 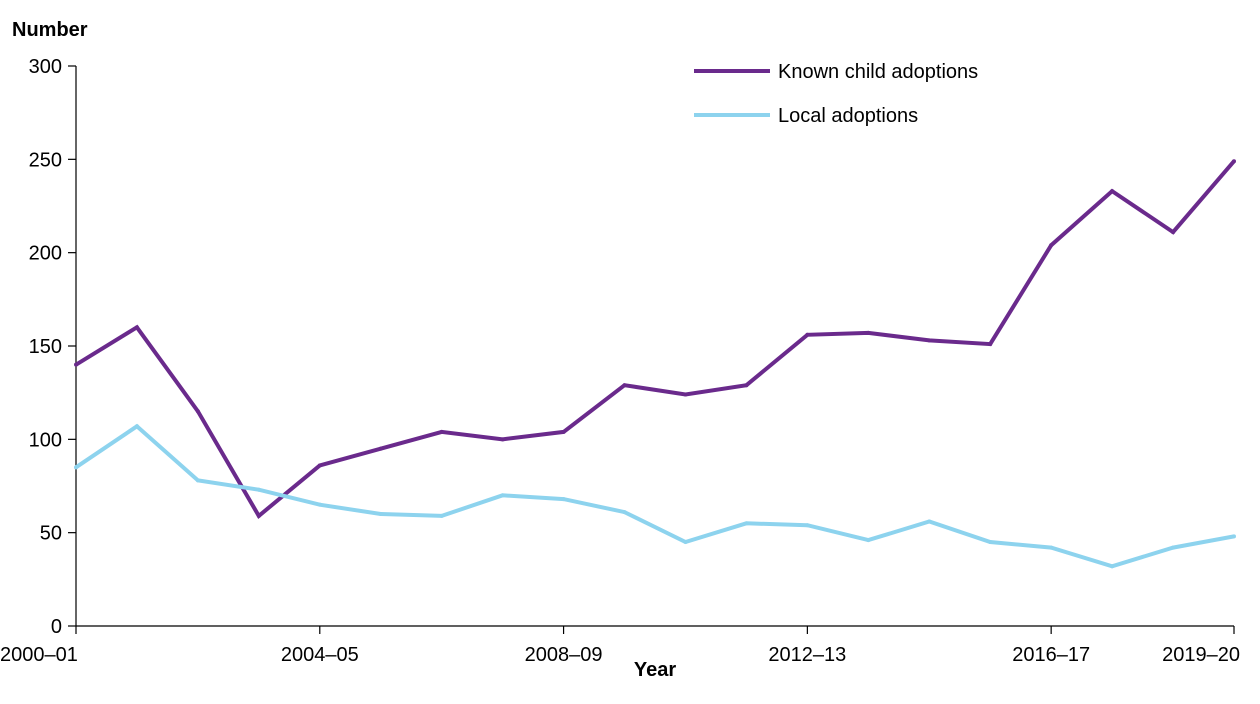 I want to click on x-tick-label: 2000–01, so click(x=39, y=655).